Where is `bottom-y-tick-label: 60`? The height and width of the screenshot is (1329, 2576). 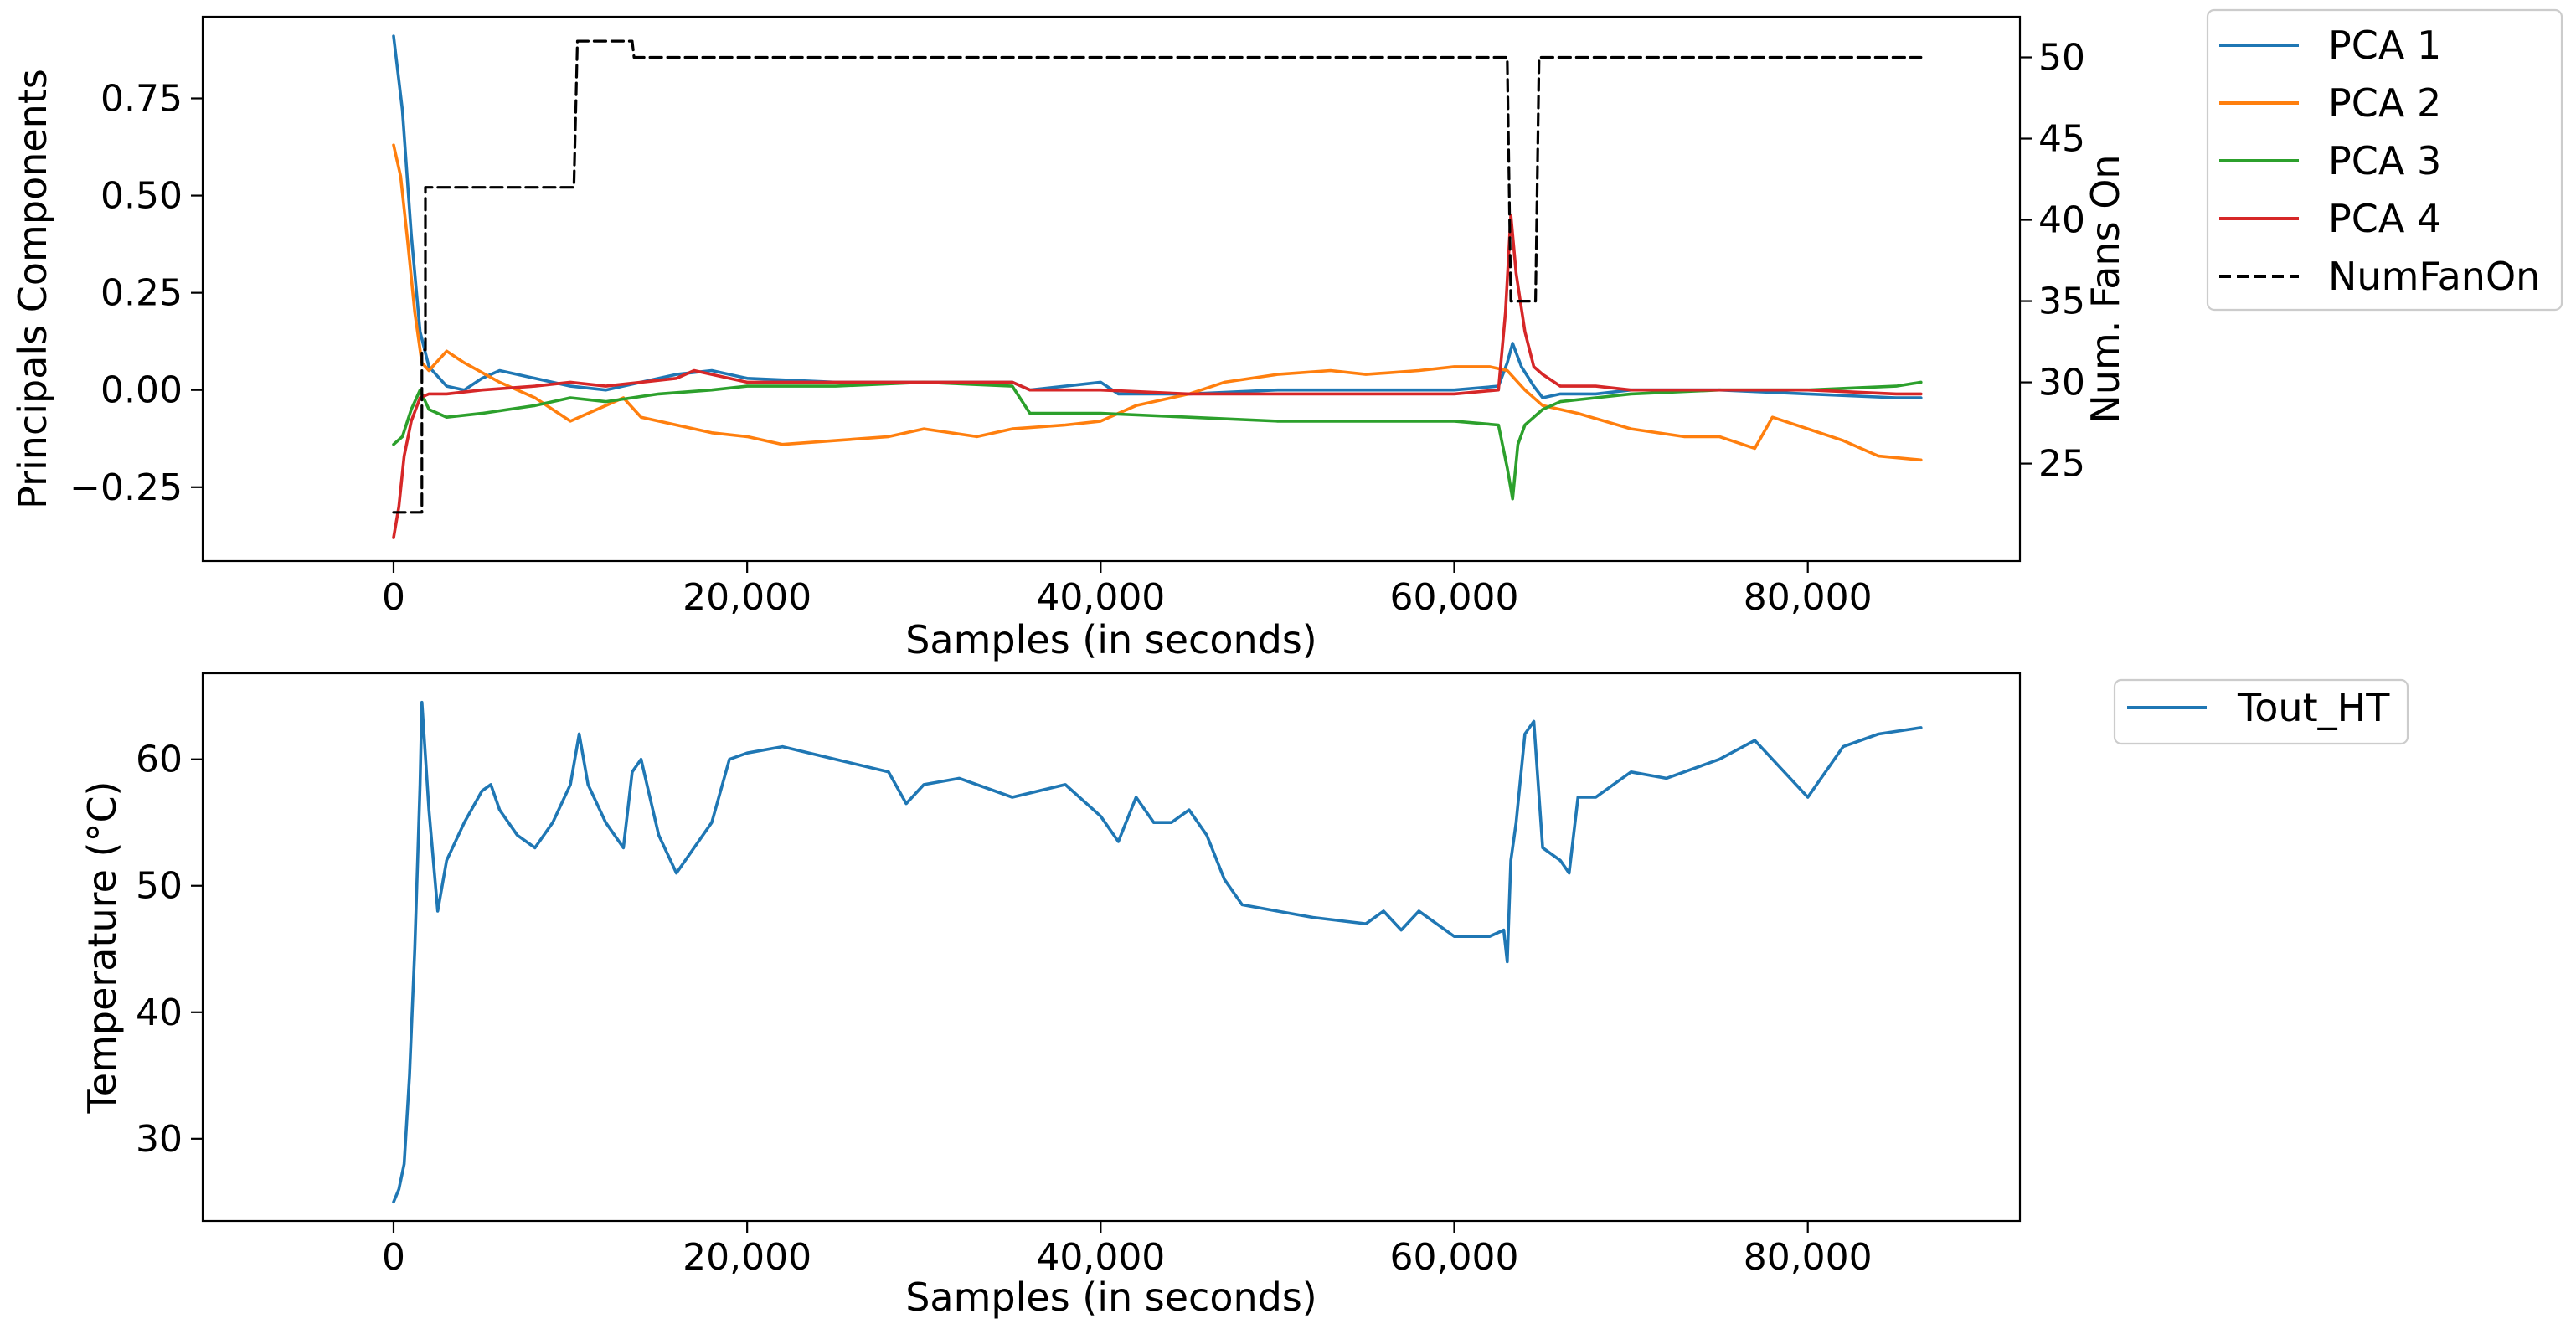 bottom-y-tick-label: 60 is located at coordinates (159, 760).